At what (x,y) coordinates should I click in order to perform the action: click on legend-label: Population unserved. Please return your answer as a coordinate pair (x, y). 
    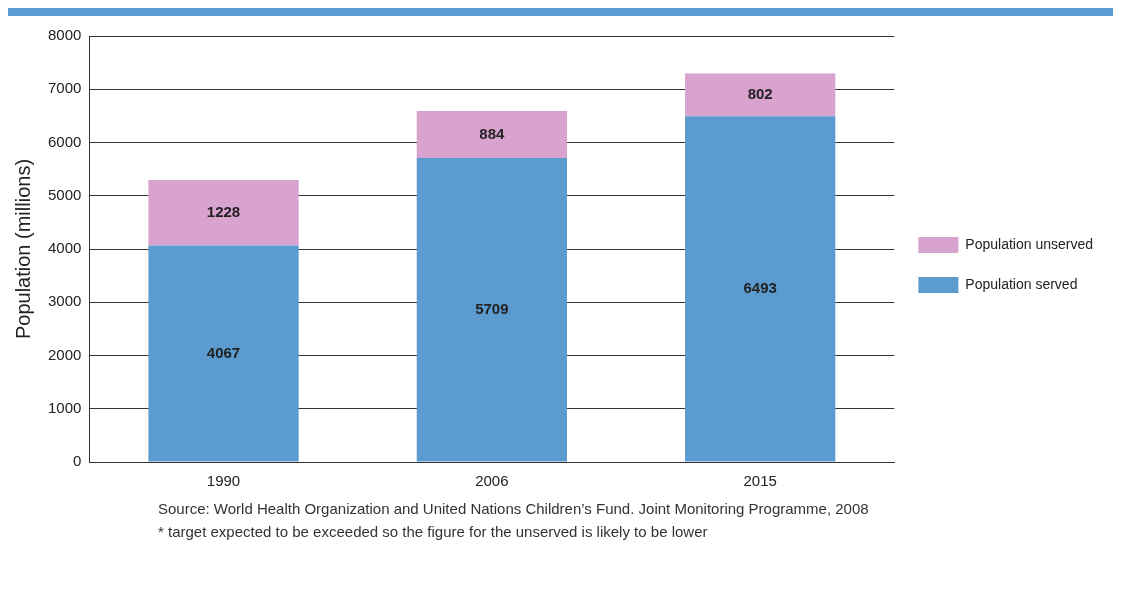
    Looking at the image, I should click on (1029, 243).